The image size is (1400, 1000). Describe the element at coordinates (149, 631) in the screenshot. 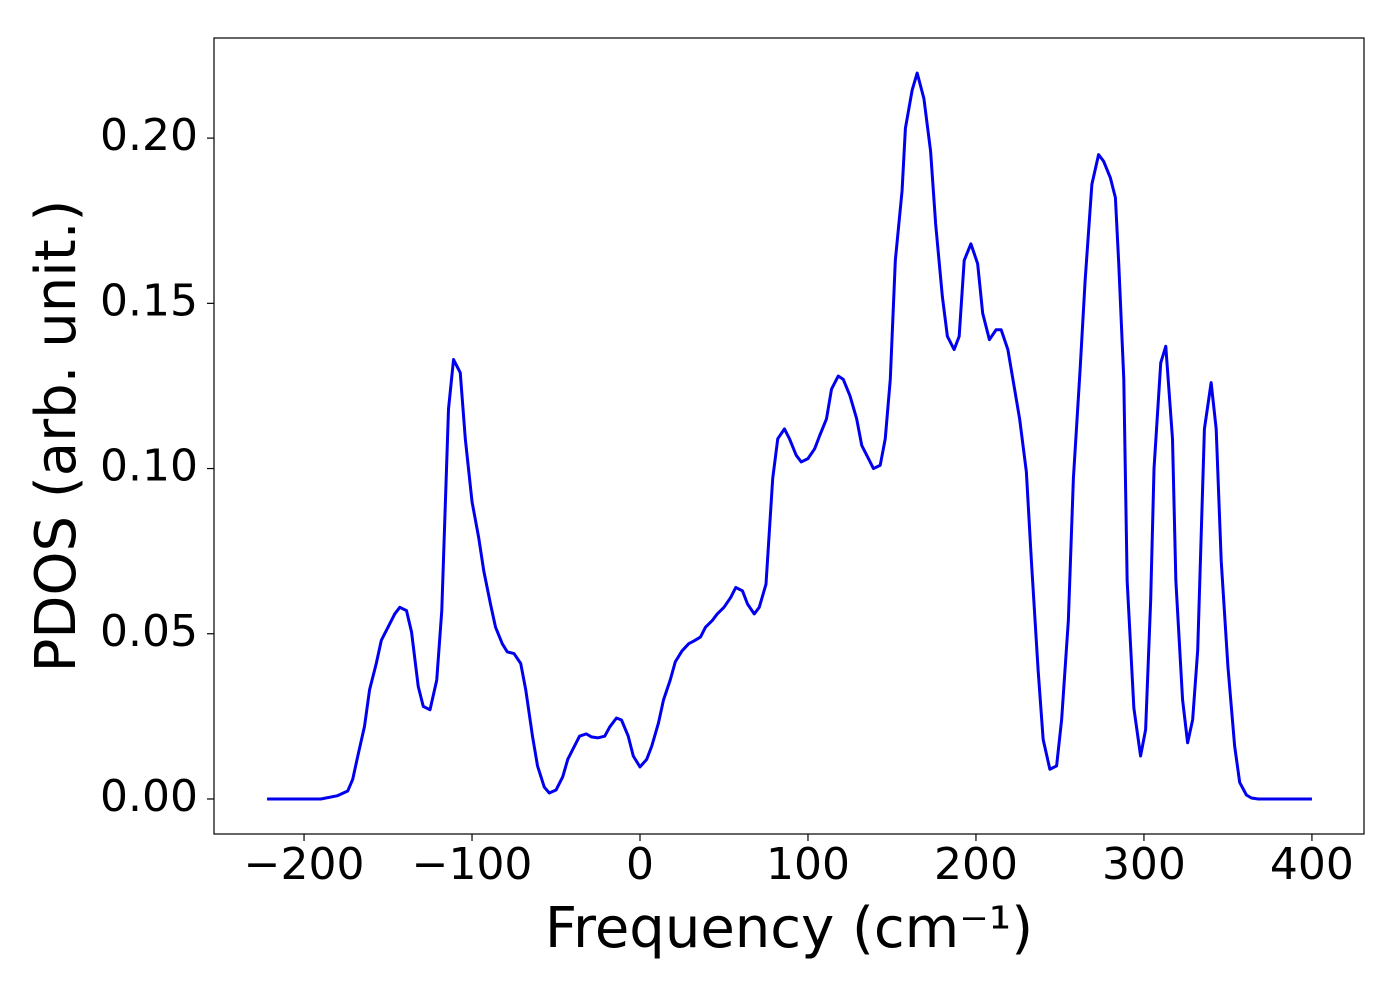

I see `y-tick-label: 0.05` at that location.